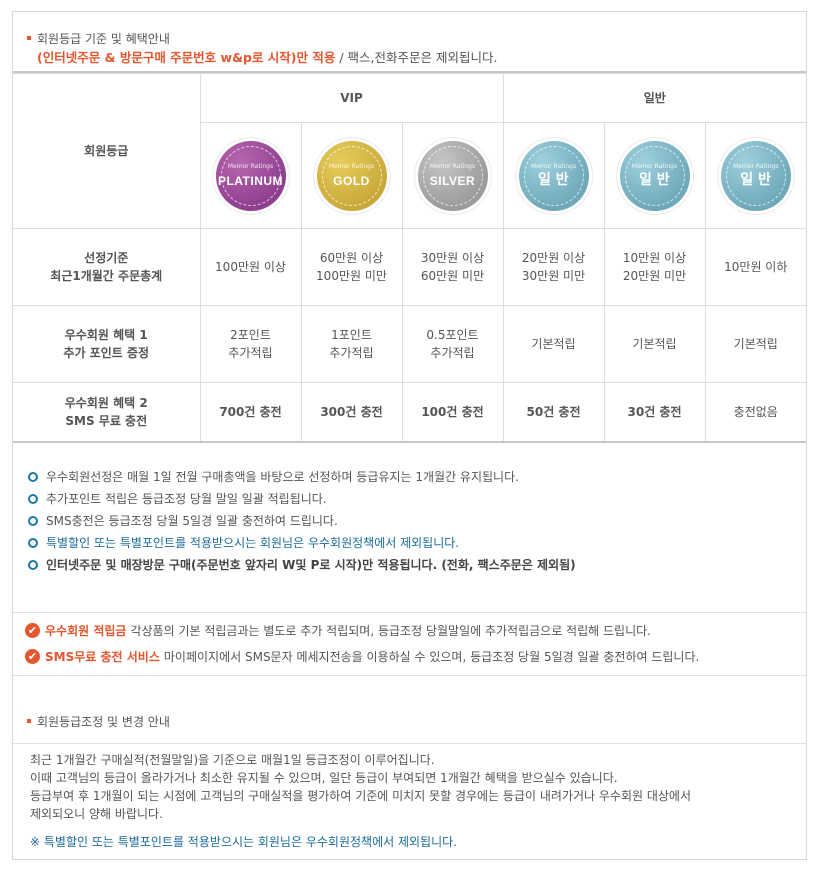 The height and width of the screenshot is (873, 820). What do you see at coordinates (106, 420) in the screenshot?
I see `benefit2-label-2: SMS 무료 충전` at bounding box center [106, 420].